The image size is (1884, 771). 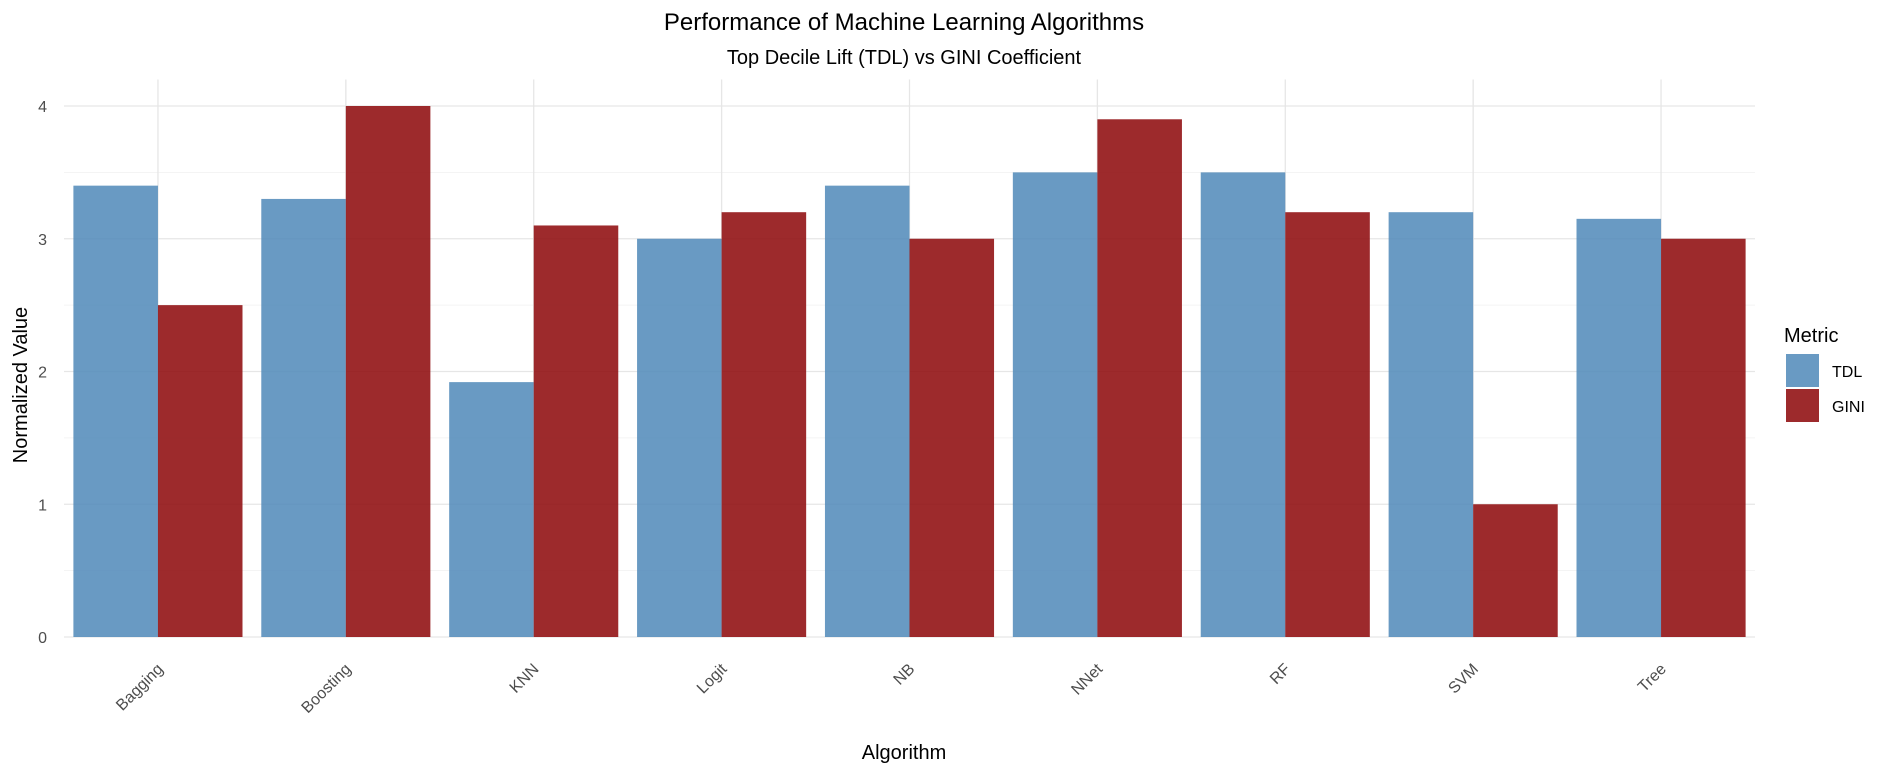 I want to click on legend: Metric TDL GINI, so click(x=1824, y=373).